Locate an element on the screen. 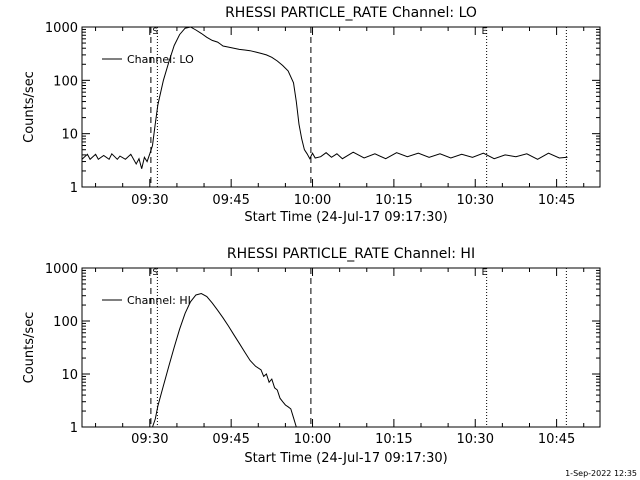 The width and height of the screenshot is (640, 480). chart-title: RHESSI PARTICLE_RATE Channel: HI is located at coordinates (351, 254).